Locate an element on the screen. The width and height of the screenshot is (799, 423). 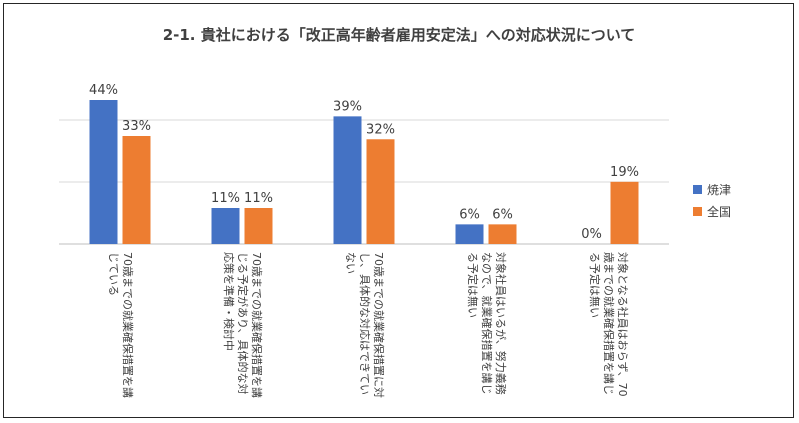
legend-label: 焼津 is located at coordinates (719, 190).